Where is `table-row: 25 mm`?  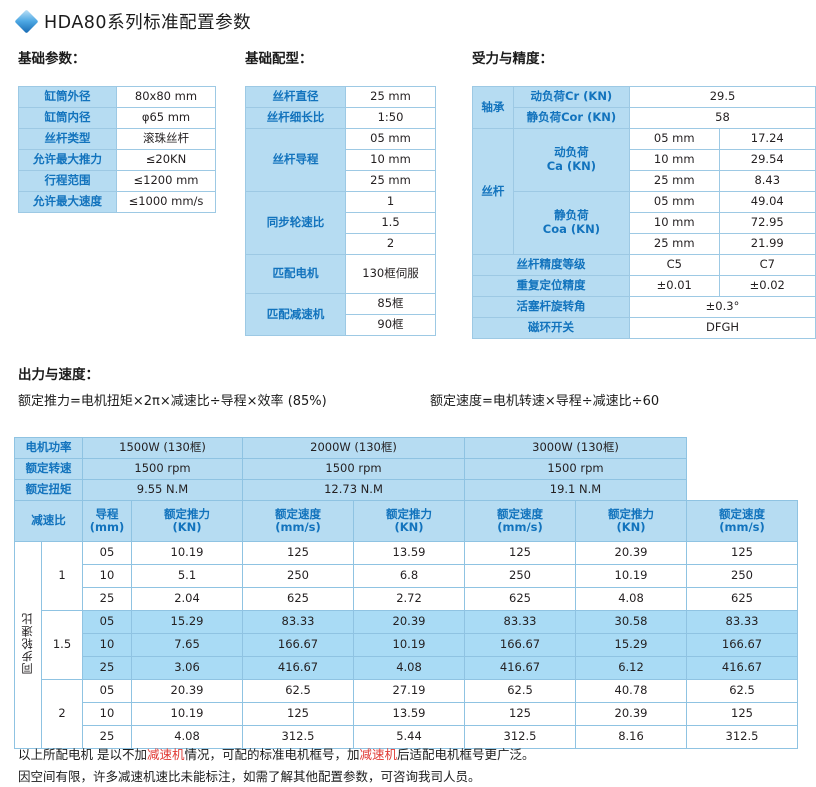
table-row: 25 mm is located at coordinates (341, 181).